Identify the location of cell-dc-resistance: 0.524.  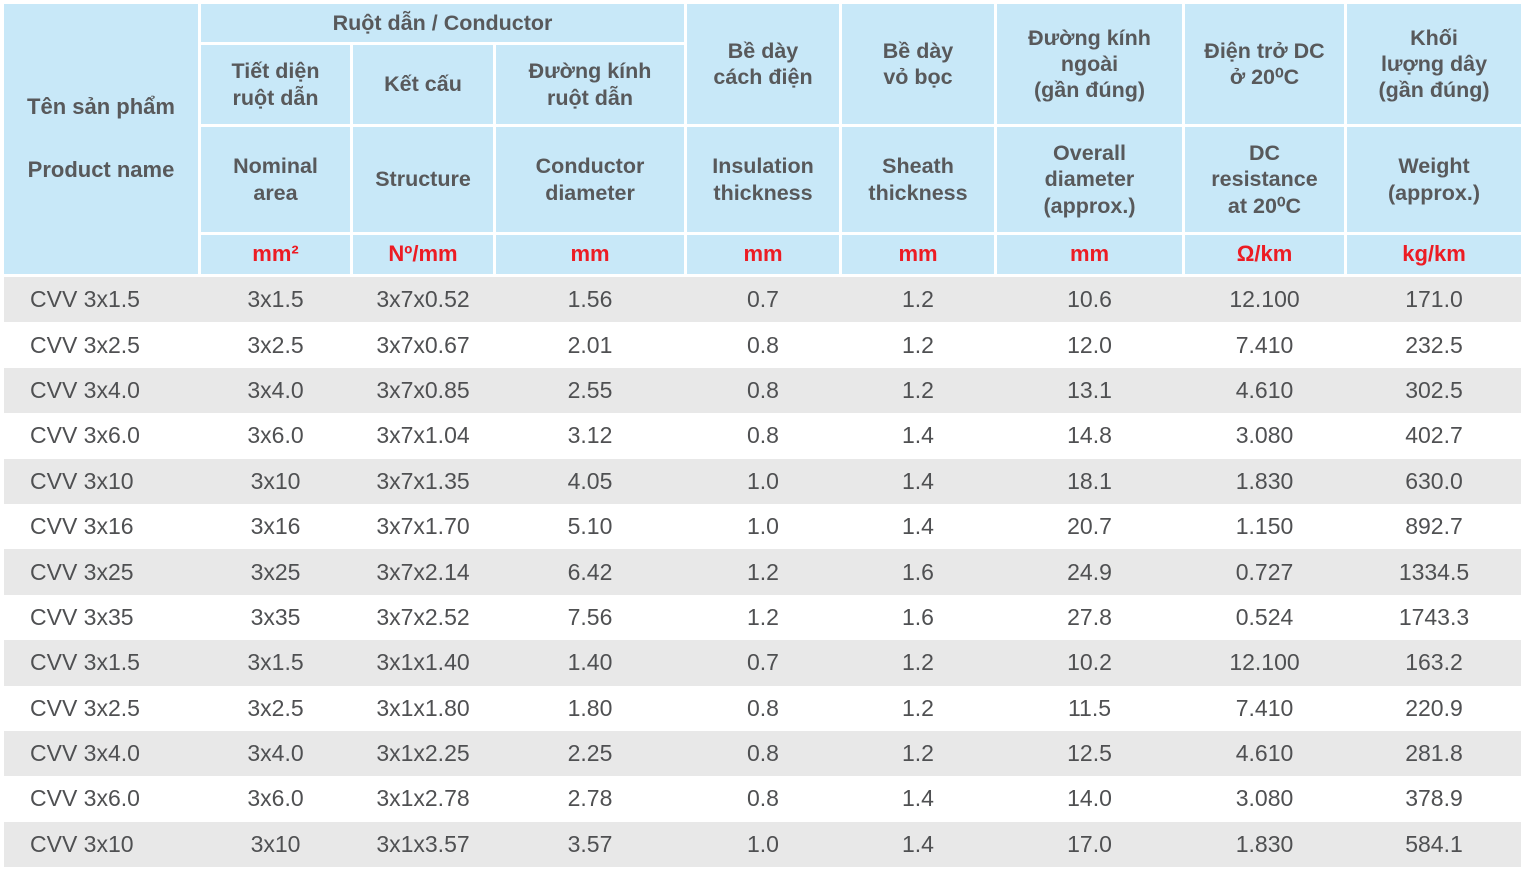
(1264, 616).